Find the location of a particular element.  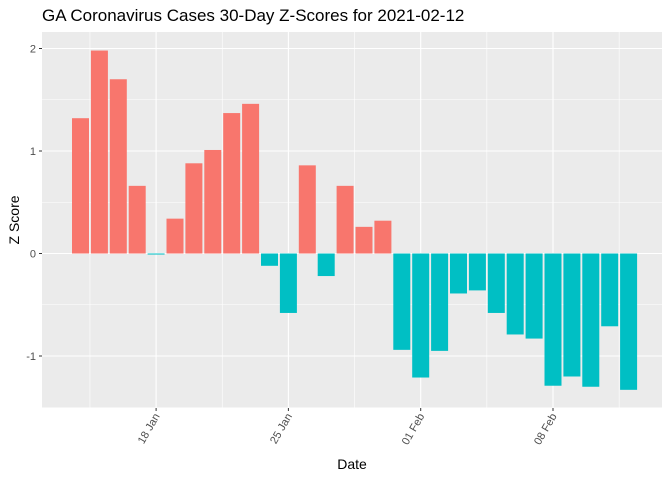

y-tick-label: -1 is located at coordinates (31, 357).